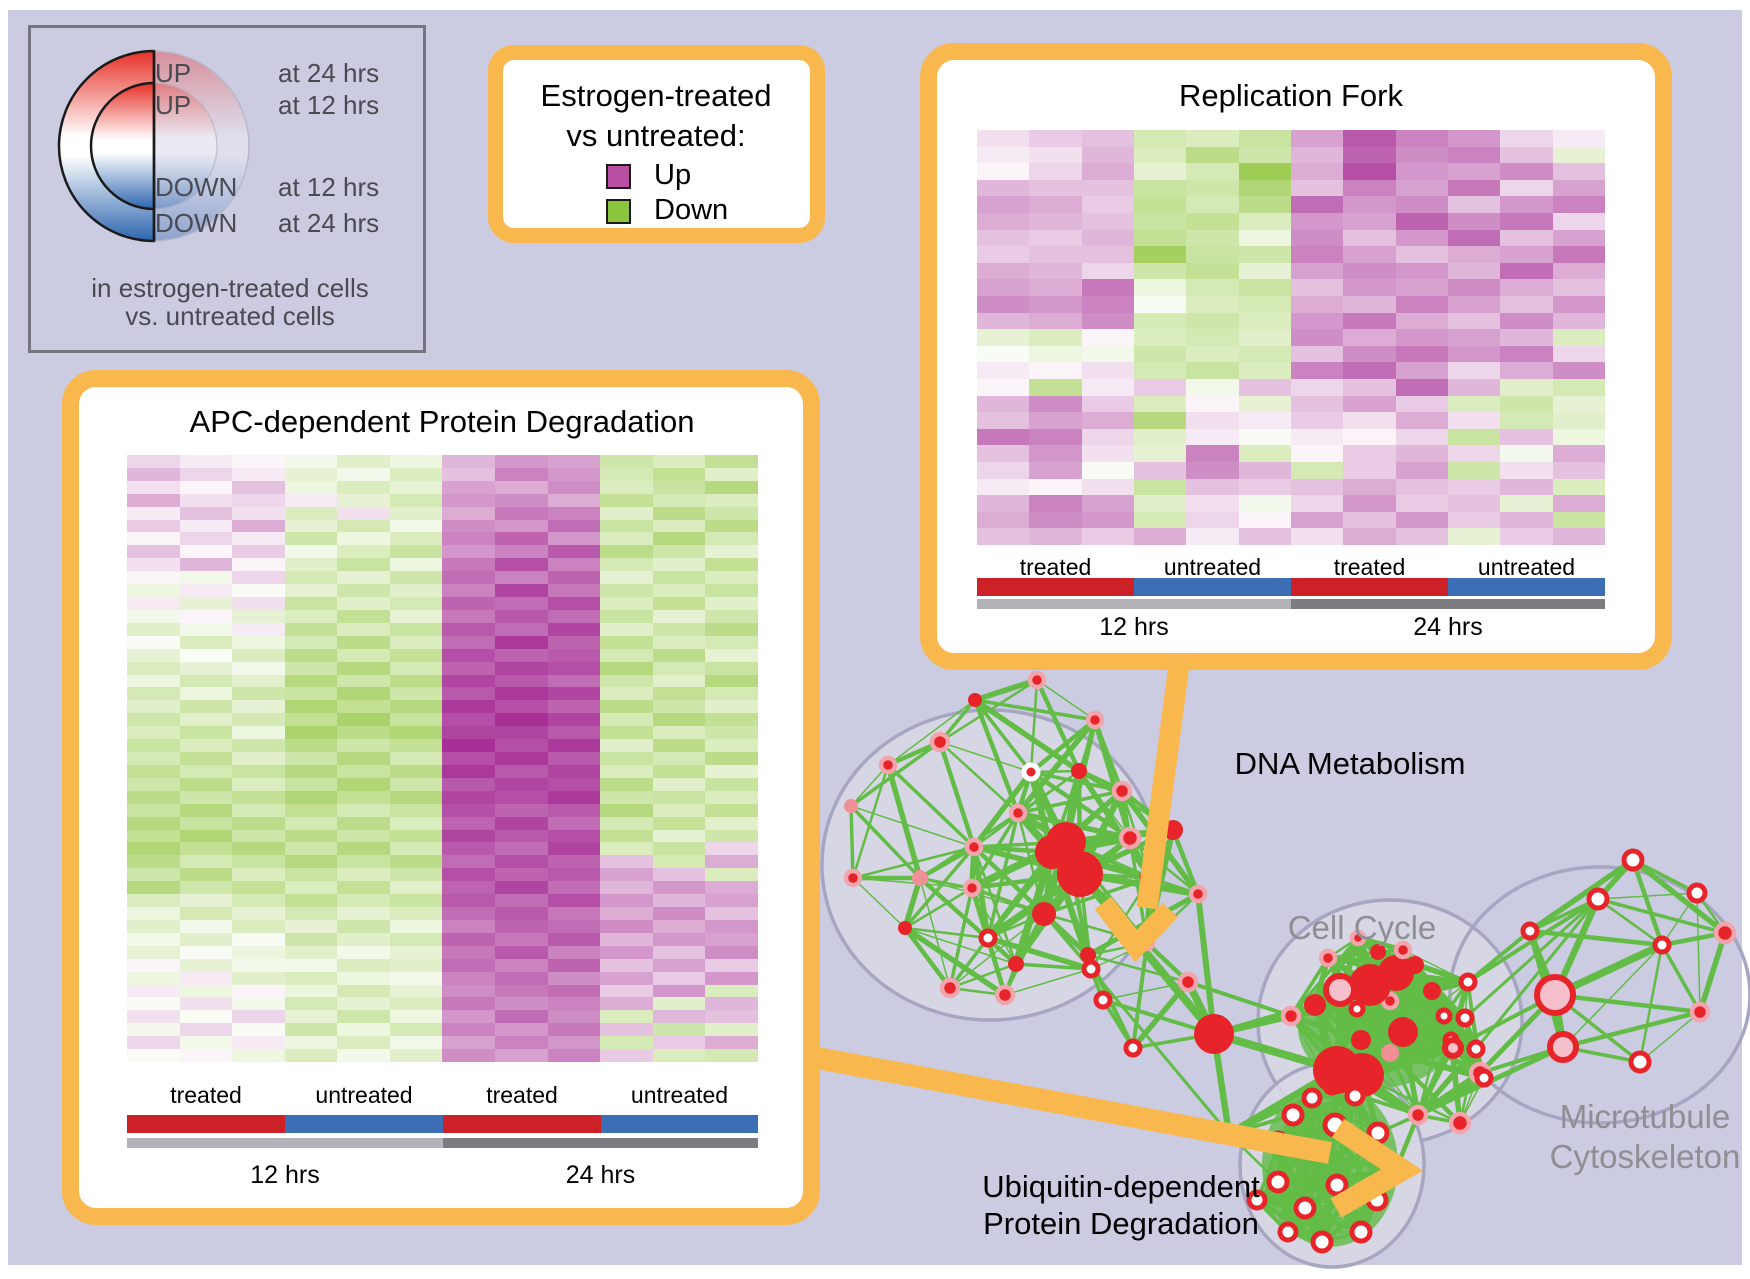 The width and height of the screenshot is (1750, 1279). What do you see at coordinates (1055, 587) in the screenshot?
I see `group-color-bar-treated` at bounding box center [1055, 587].